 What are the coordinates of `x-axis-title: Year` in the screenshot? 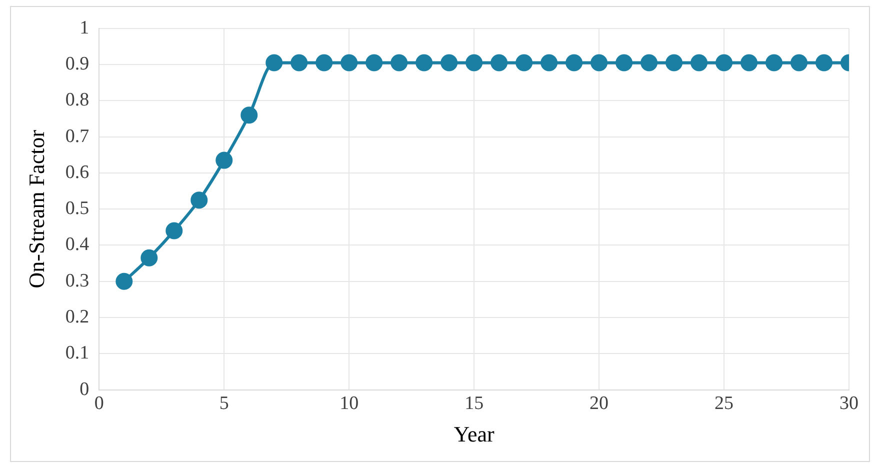 It's located at (475, 434).